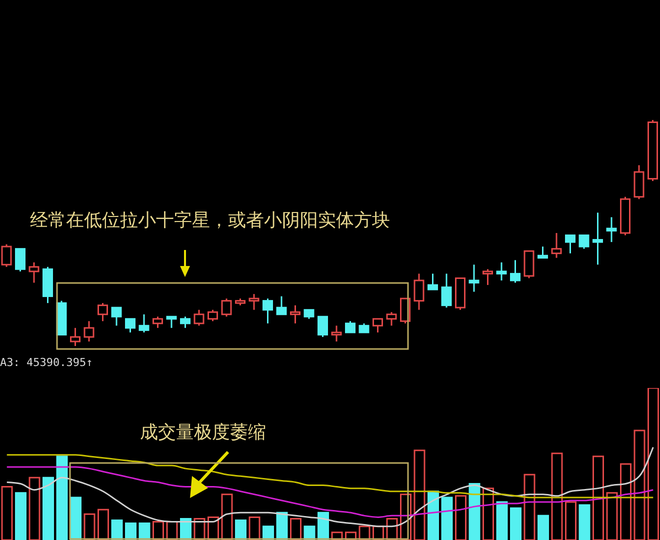 The height and width of the screenshot is (540, 660). I want to click on annotation: 成交量极度萎缩, so click(203, 432).